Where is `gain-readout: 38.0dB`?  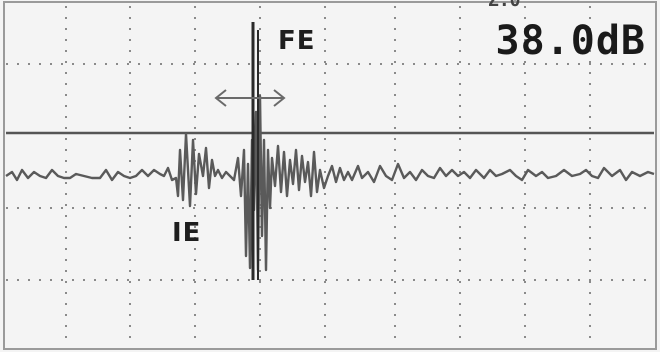 gain-readout: 38.0dB is located at coordinates (570, 41).